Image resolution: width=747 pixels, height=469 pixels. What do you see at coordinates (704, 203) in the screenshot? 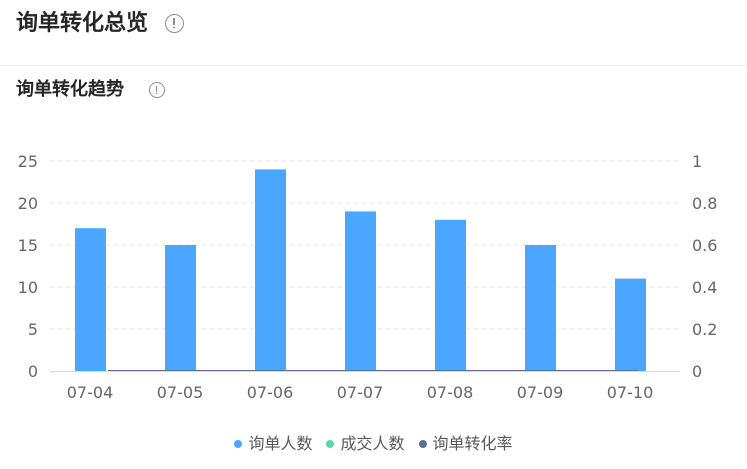
I see `y2-tick-label: 0.8` at bounding box center [704, 203].